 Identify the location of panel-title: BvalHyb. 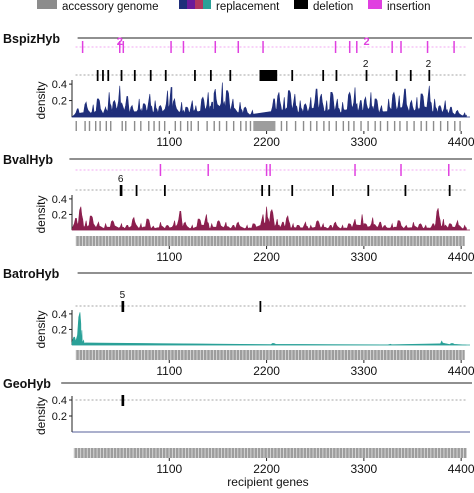
(28, 160).